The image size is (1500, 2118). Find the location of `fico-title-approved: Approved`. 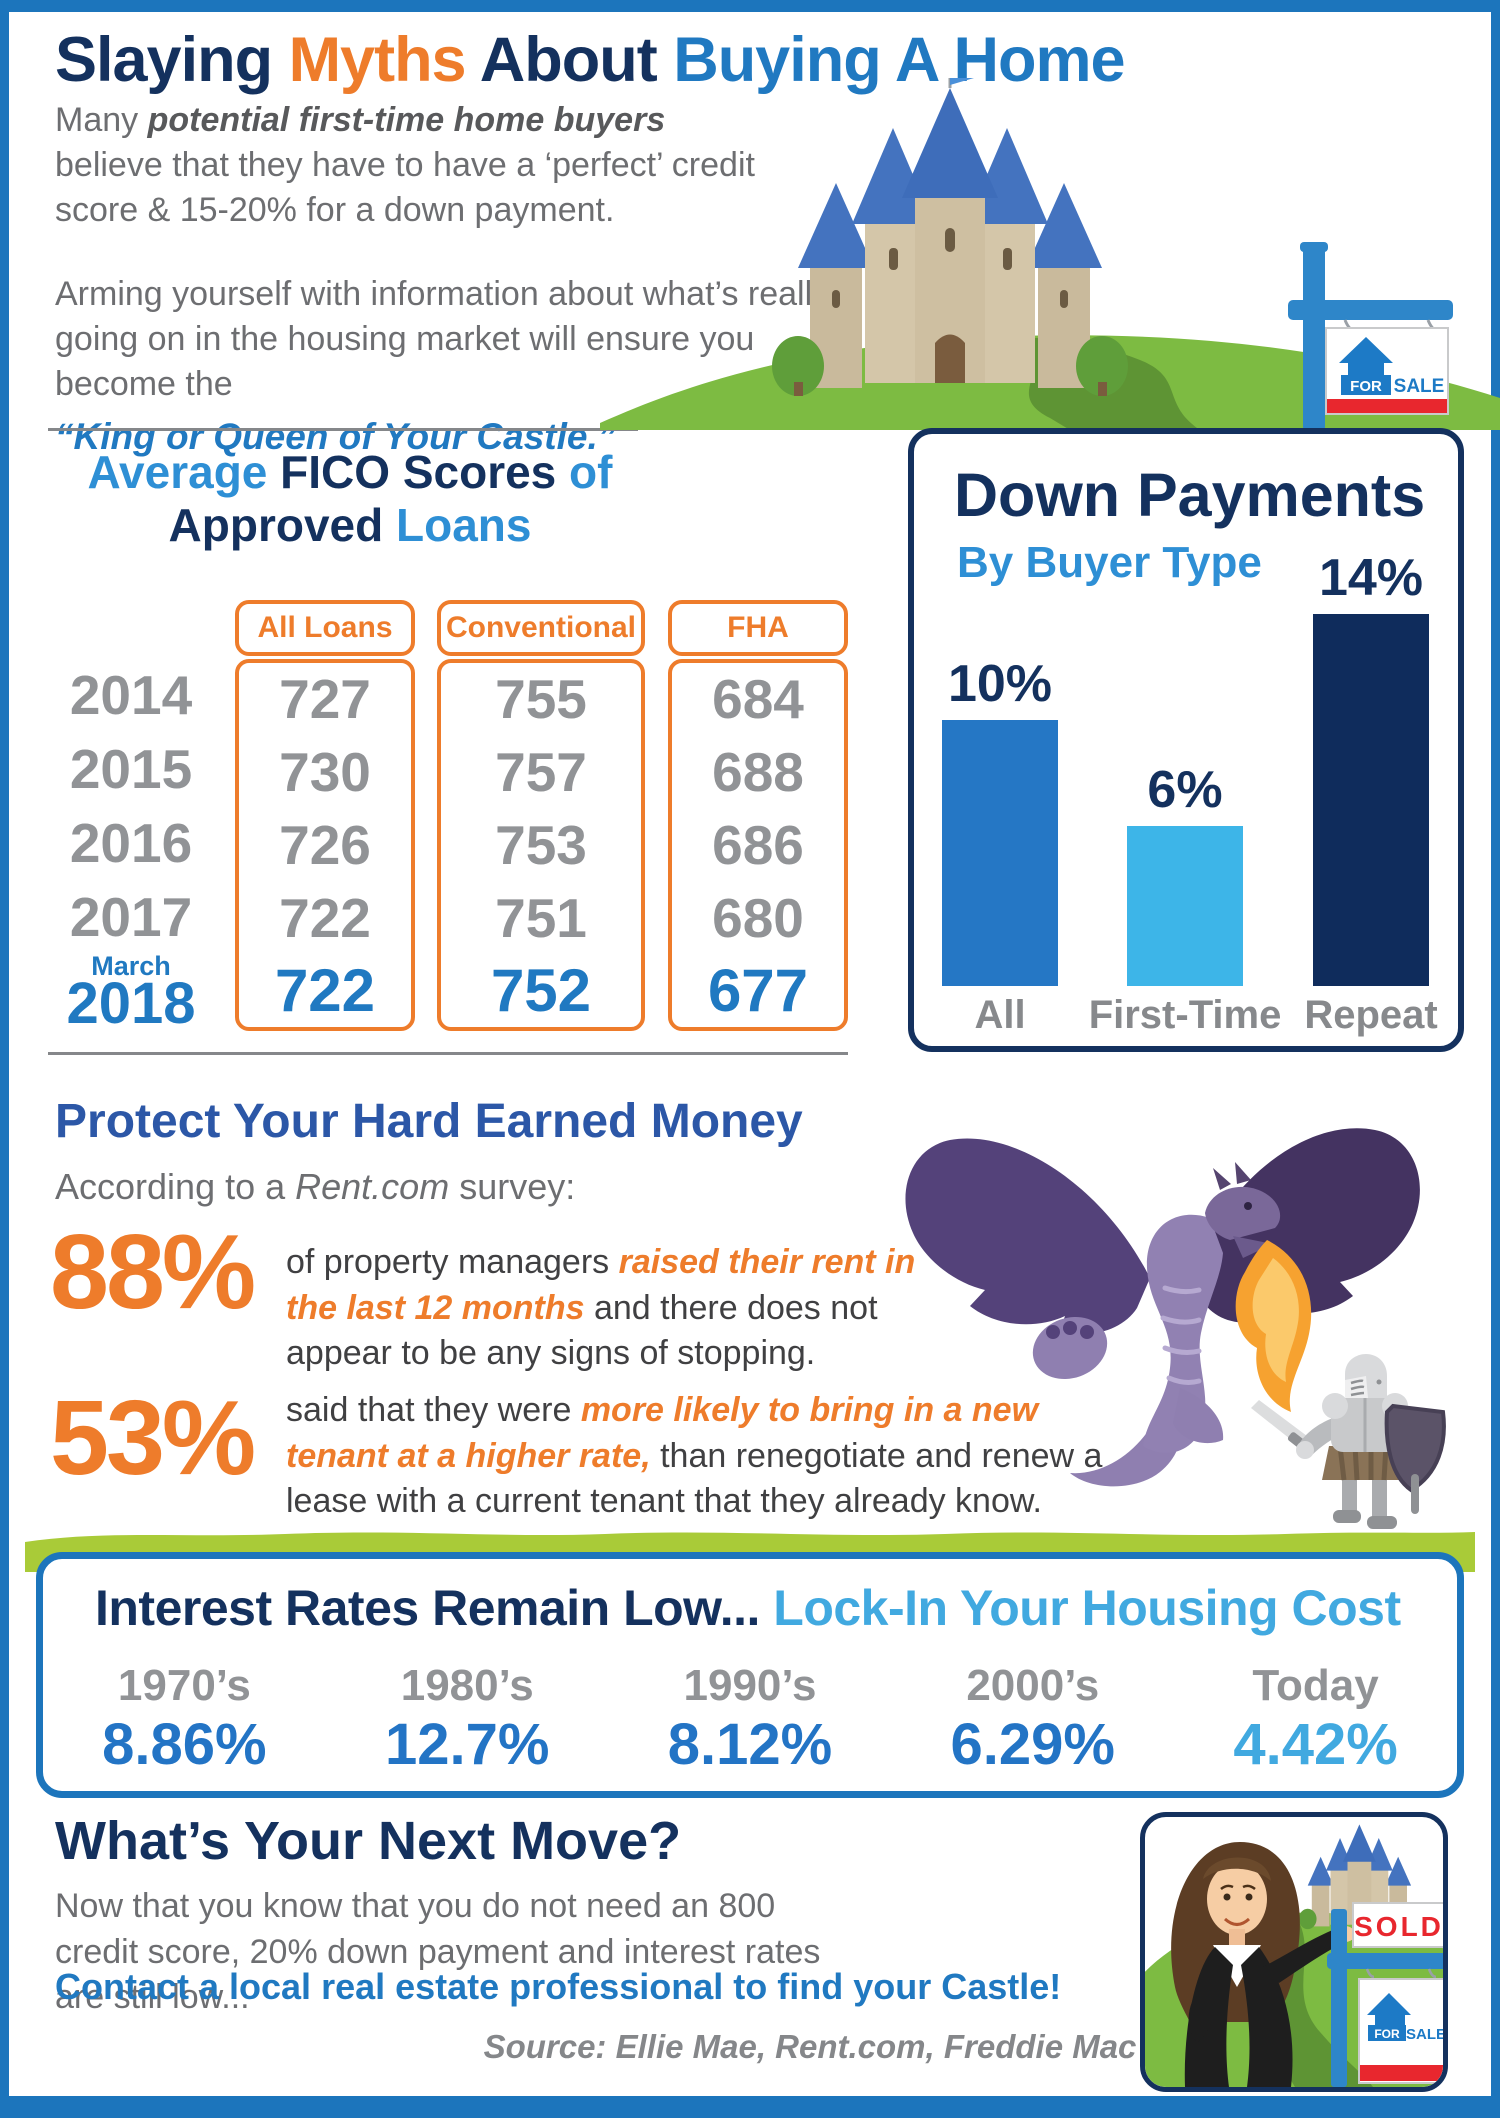

fico-title-approved: Approved is located at coordinates (276, 525).